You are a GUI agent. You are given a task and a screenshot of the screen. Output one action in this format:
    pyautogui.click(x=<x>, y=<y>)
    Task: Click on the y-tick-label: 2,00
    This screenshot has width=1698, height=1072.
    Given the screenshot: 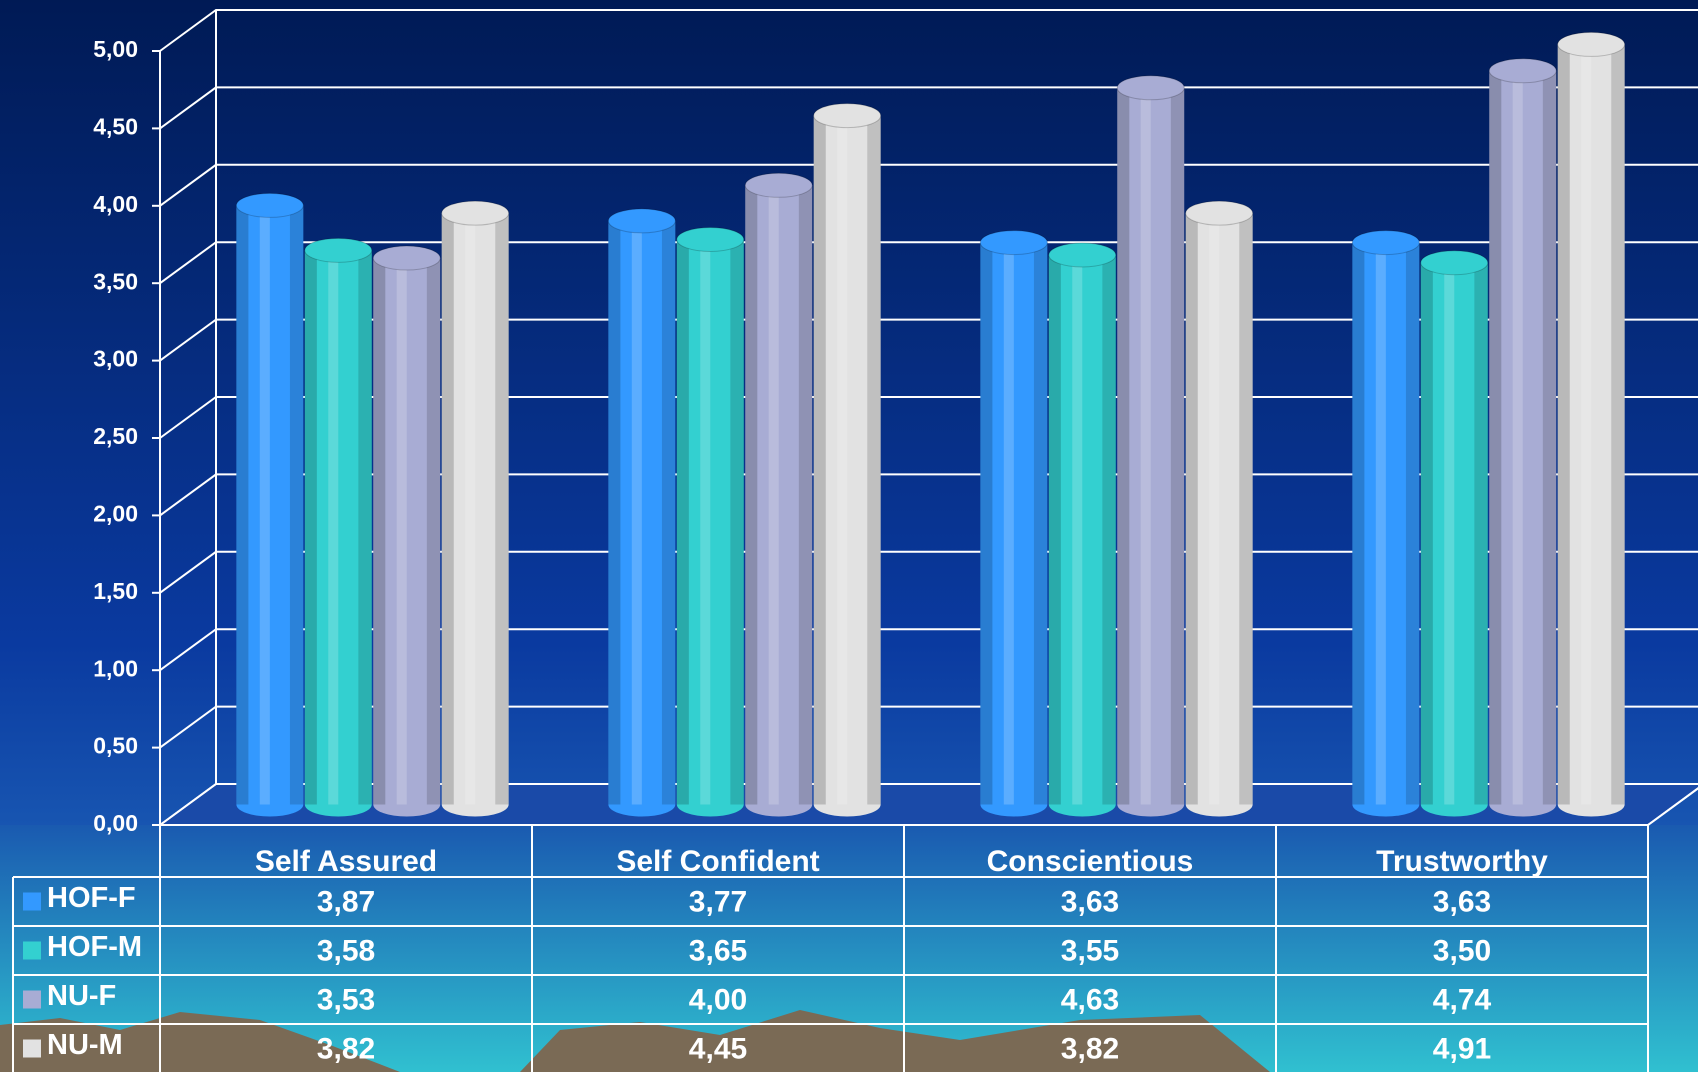 What is the action you would take?
    pyautogui.click(x=115, y=513)
    